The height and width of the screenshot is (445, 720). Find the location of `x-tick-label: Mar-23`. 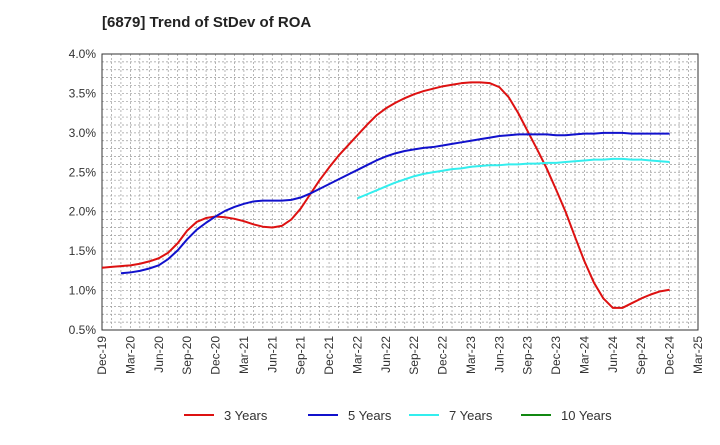

x-tick-label: Mar-23 is located at coordinates (471, 355).